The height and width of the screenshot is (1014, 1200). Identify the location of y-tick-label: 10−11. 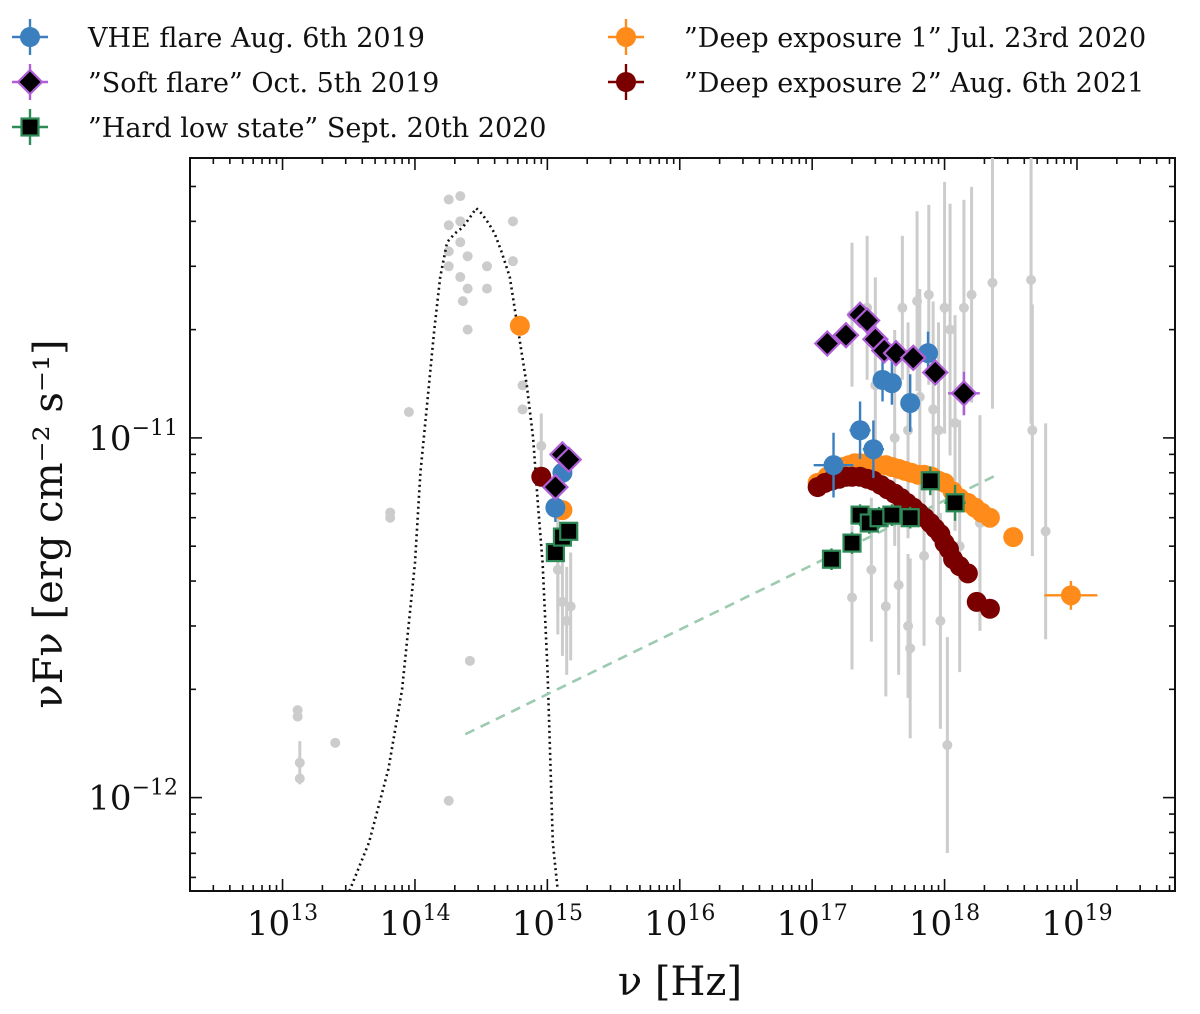
(133, 437).